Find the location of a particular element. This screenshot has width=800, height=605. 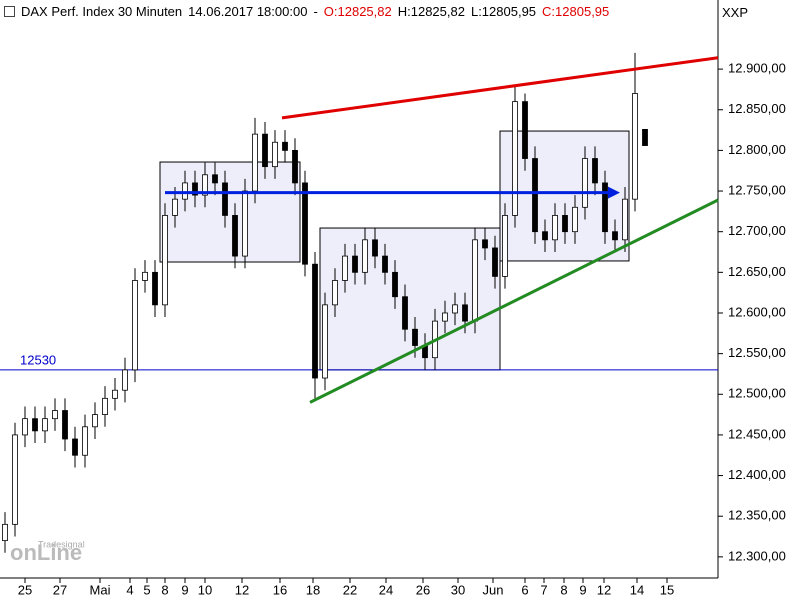

range-box is located at coordinates (410, 299).